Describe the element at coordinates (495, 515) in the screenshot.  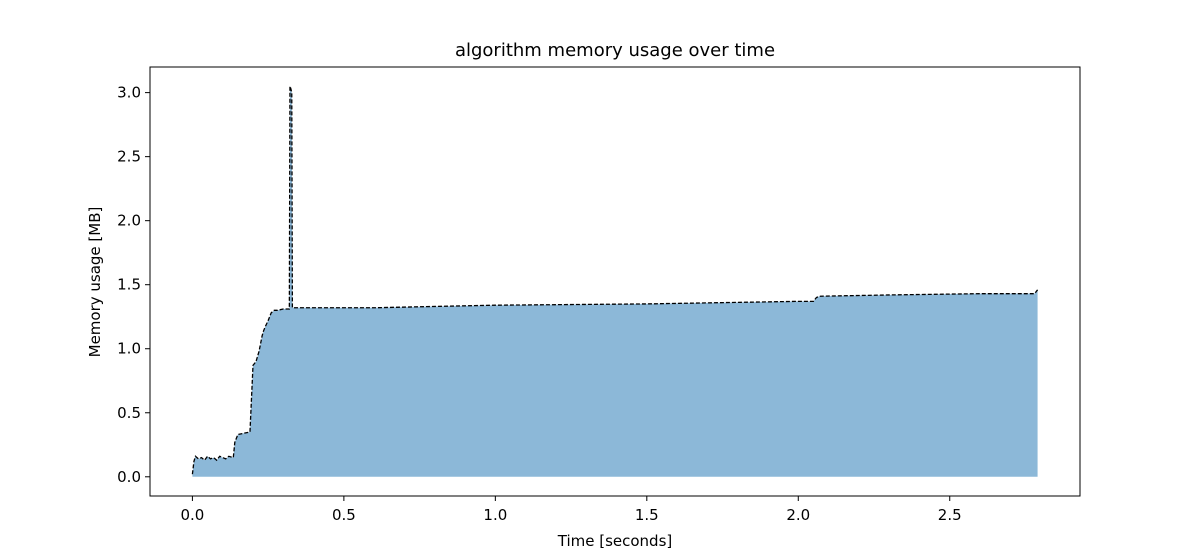
I see `x-tick-label: 1.0` at that location.